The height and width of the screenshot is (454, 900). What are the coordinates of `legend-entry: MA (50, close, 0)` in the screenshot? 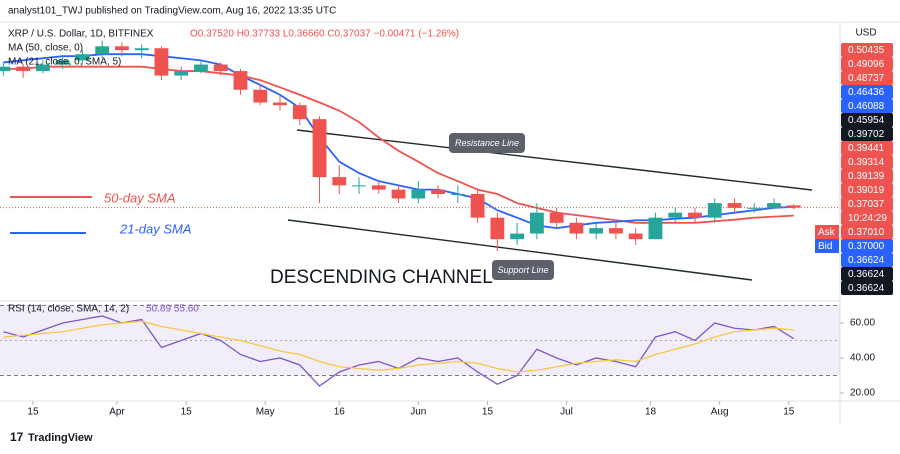 It's located at (45, 48).